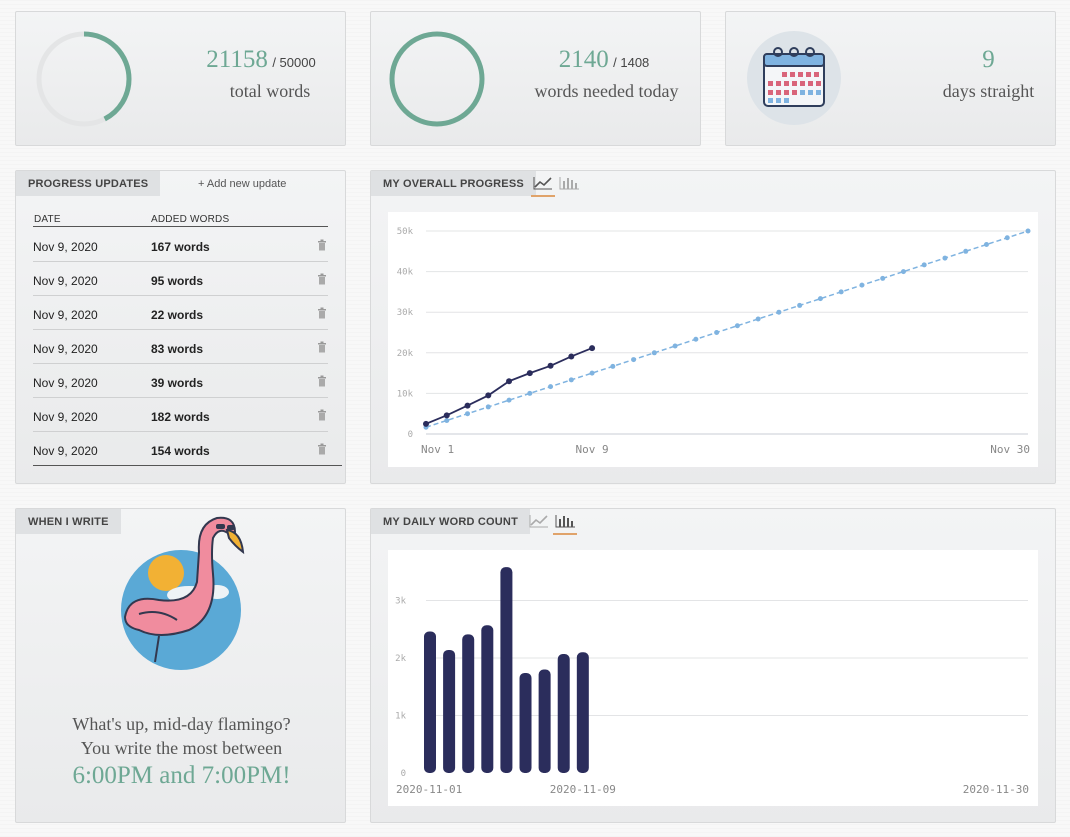  Describe the element at coordinates (583, 59) in the screenshot. I see `today-words-value: 2140` at that location.